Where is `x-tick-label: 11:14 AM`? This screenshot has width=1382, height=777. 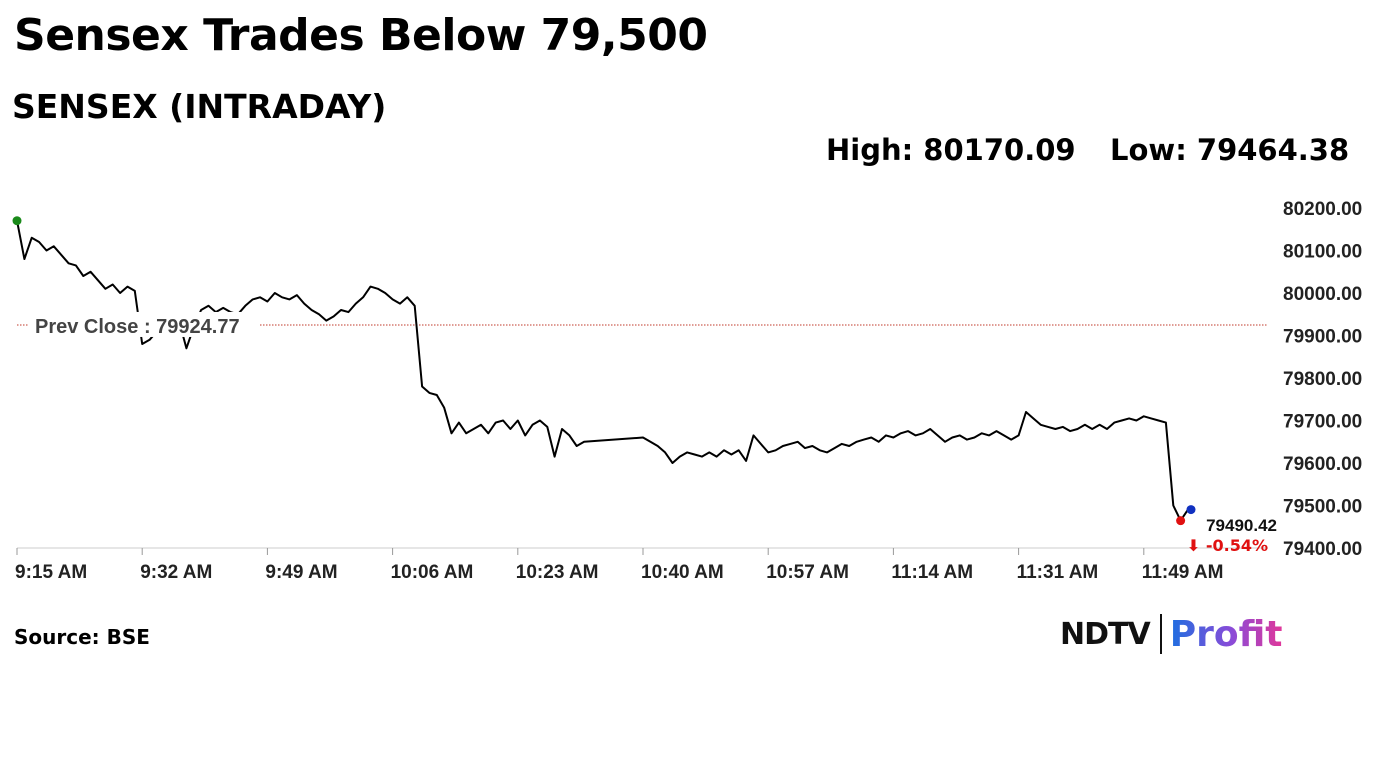
x-tick-label: 11:14 AM is located at coordinates (932, 572).